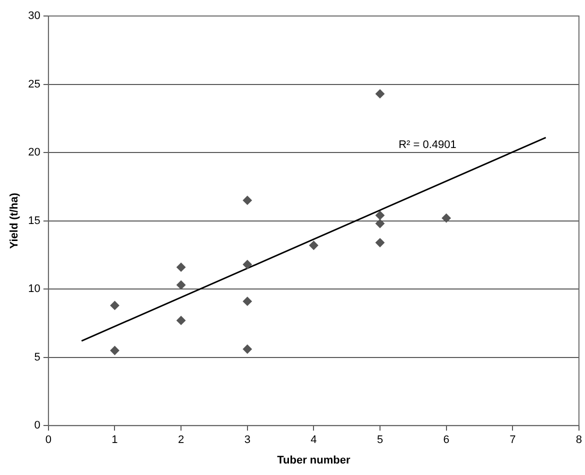 Image resolution: width=585 pixels, height=475 pixels. What do you see at coordinates (579, 440) in the screenshot?
I see `x-tick-label: 8` at bounding box center [579, 440].